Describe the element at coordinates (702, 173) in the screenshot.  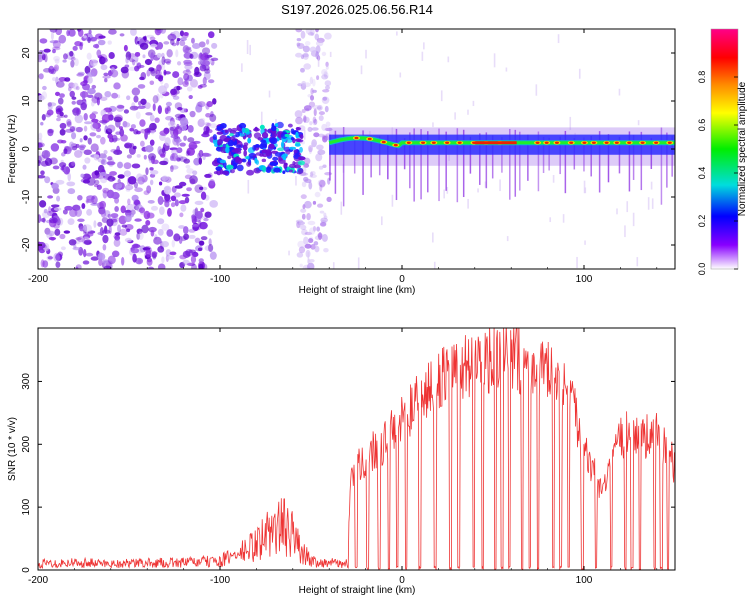
I see `colorbar-tick-label: 0.4` at that location.